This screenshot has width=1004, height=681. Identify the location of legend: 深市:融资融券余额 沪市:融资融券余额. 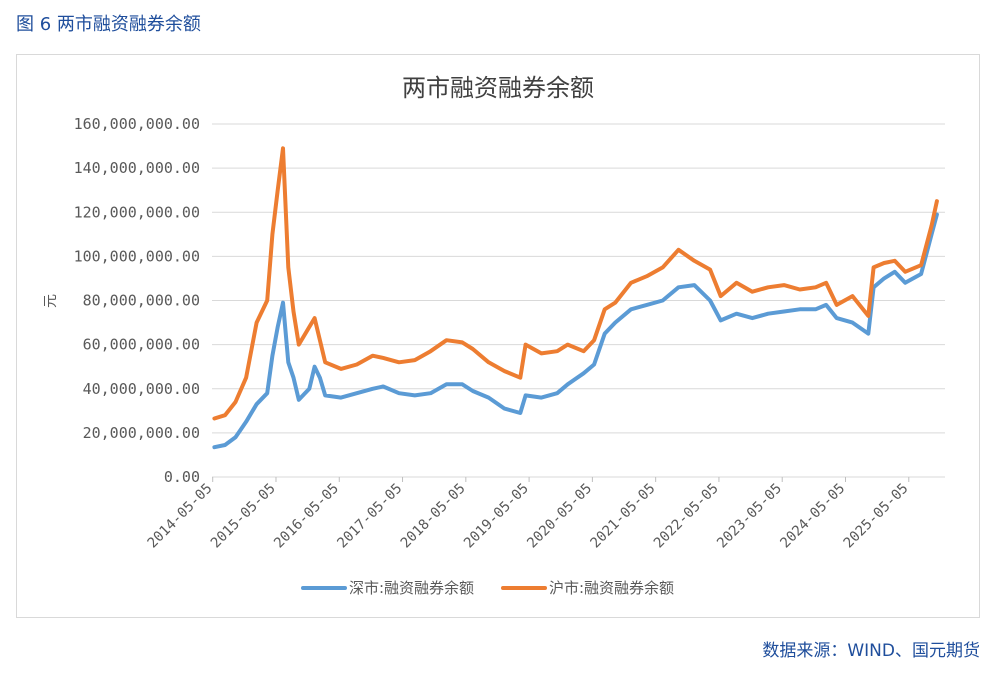
(487, 588).